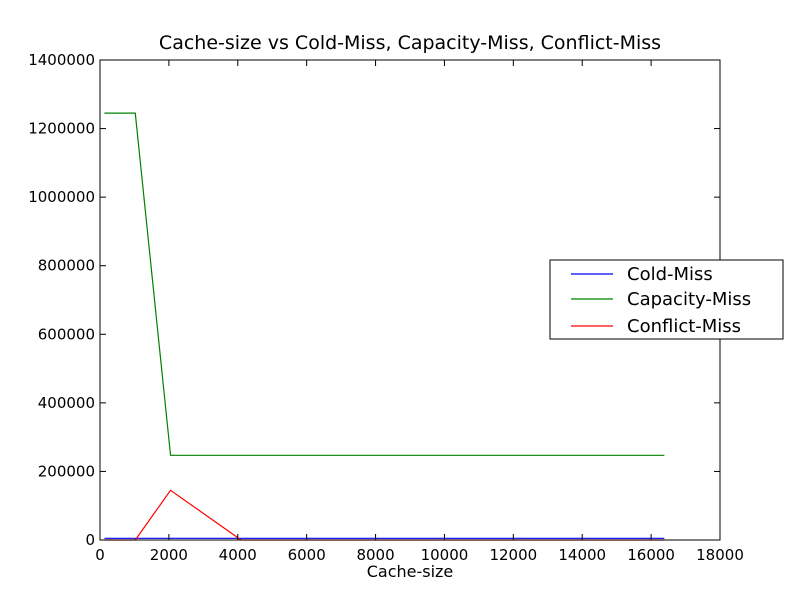  What do you see at coordinates (100, 555) in the screenshot?
I see `x-tick-label: 0` at bounding box center [100, 555].